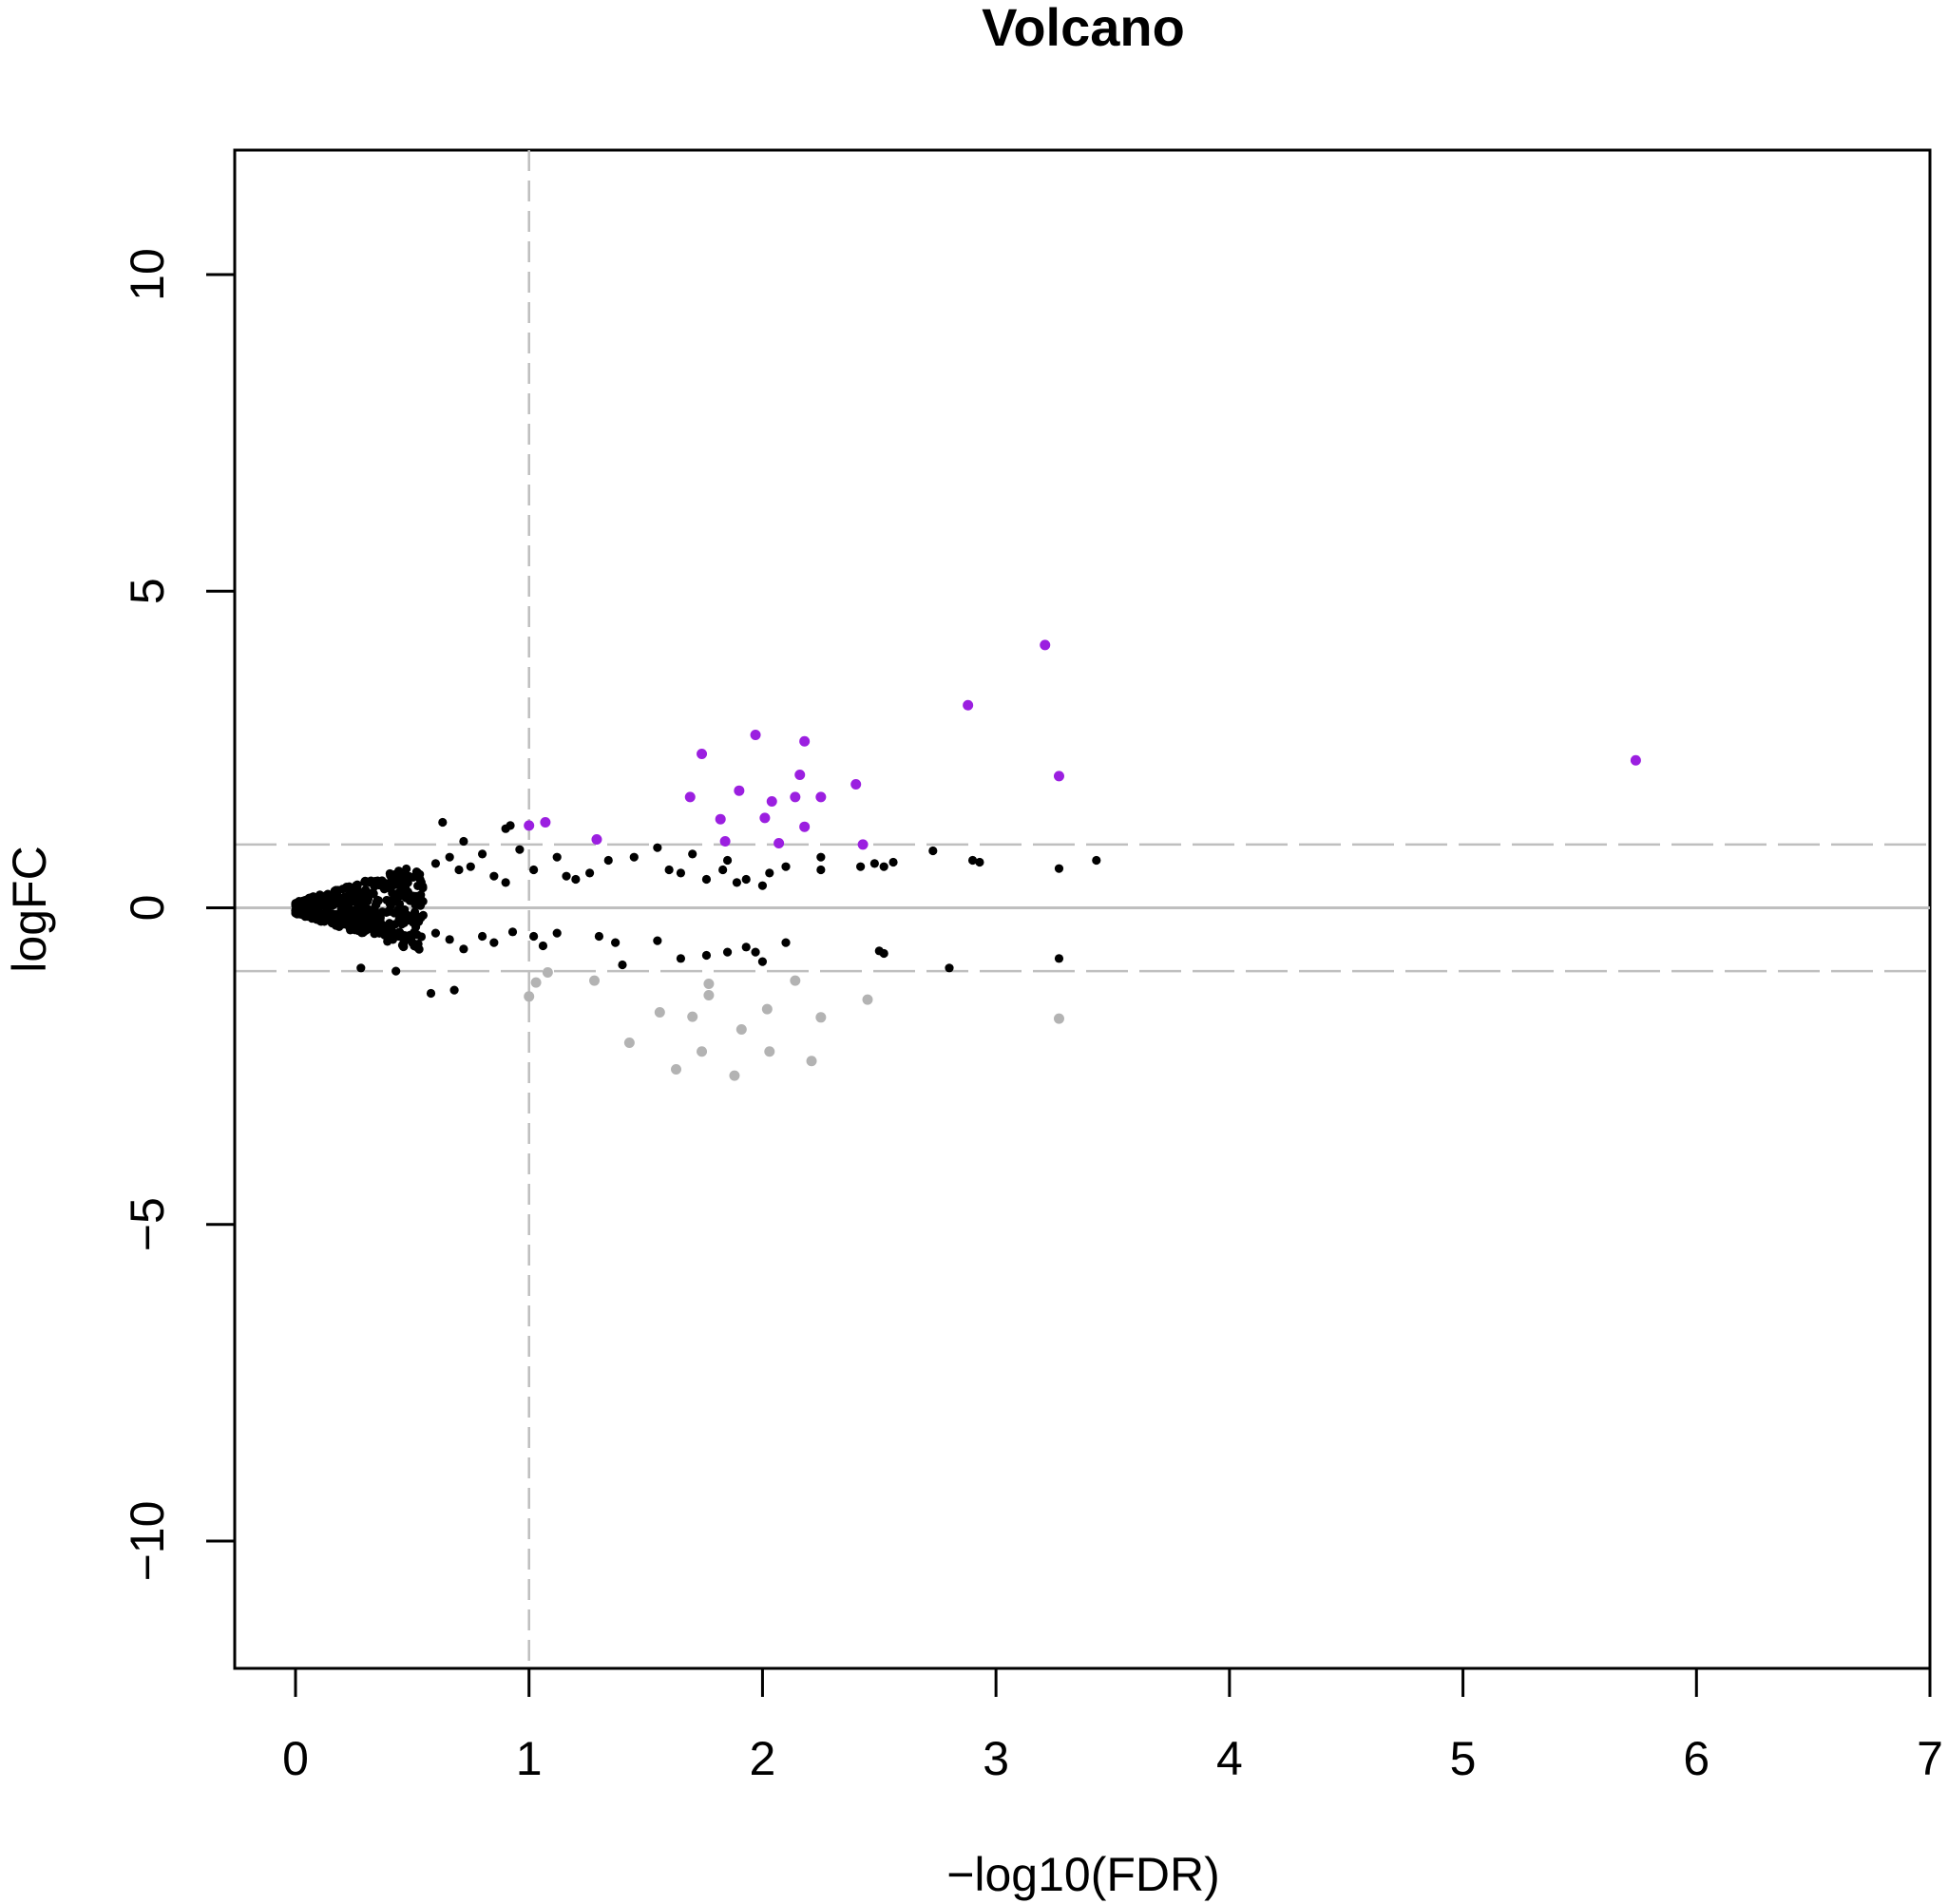 The height and width of the screenshot is (1904, 1948). What do you see at coordinates (295, 1758) in the screenshot?
I see `x-tick-label: 0` at bounding box center [295, 1758].